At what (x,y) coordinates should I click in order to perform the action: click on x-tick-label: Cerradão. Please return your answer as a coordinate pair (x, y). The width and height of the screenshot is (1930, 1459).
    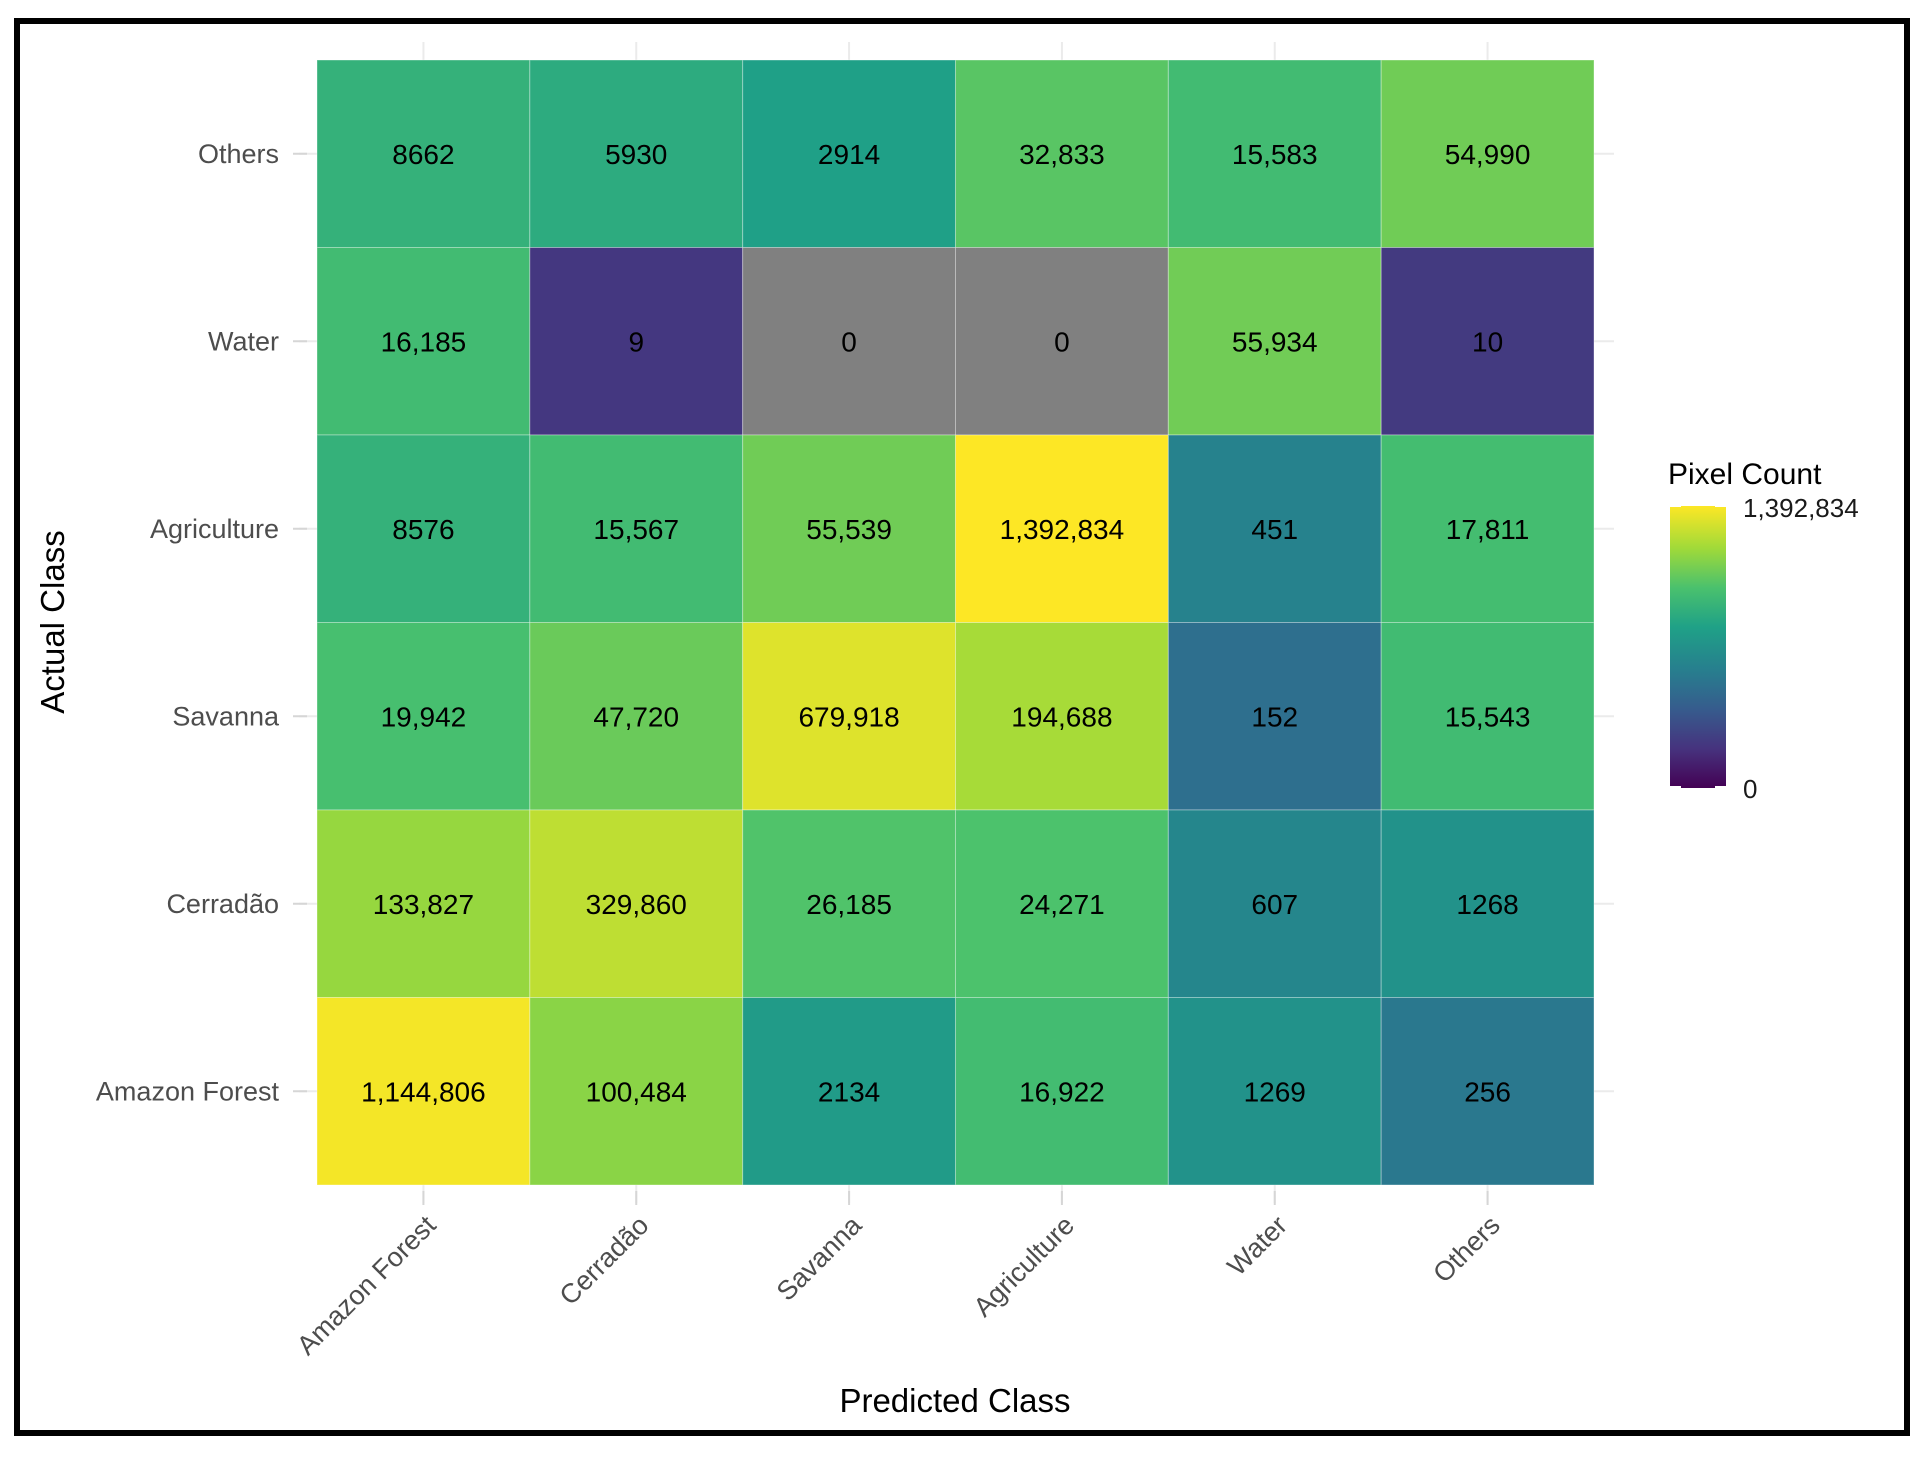
    Looking at the image, I should click on (604, 1260).